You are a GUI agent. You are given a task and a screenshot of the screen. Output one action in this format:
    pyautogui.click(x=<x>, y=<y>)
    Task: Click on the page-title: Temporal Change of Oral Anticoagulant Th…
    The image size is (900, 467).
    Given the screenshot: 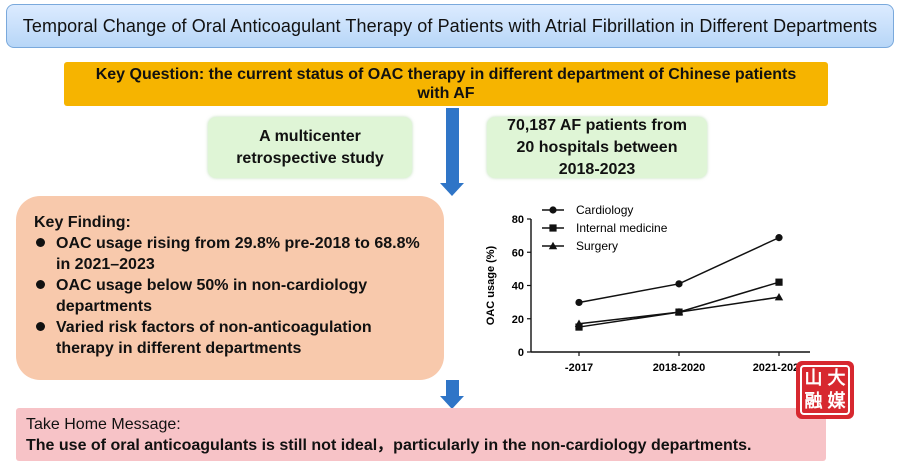 What is the action you would take?
    pyautogui.click(x=450, y=25)
    